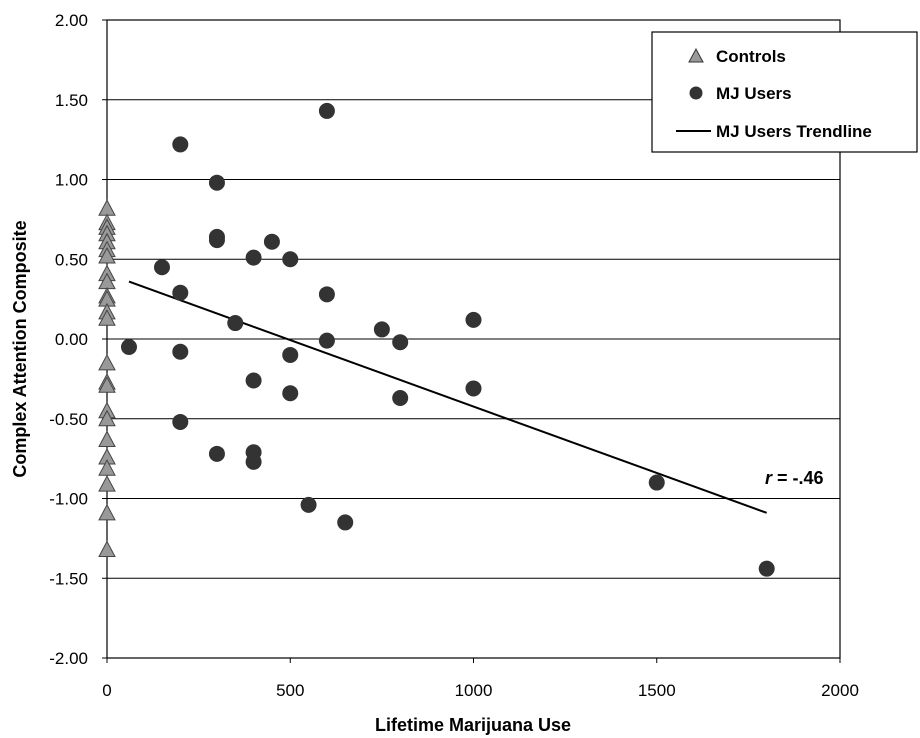 This screenshot has width=920, height=738. What do you see at coordinates (71, 100) in the screenshot?
I see `y-tick-label: 1.50` at bounding box center [71, 100].